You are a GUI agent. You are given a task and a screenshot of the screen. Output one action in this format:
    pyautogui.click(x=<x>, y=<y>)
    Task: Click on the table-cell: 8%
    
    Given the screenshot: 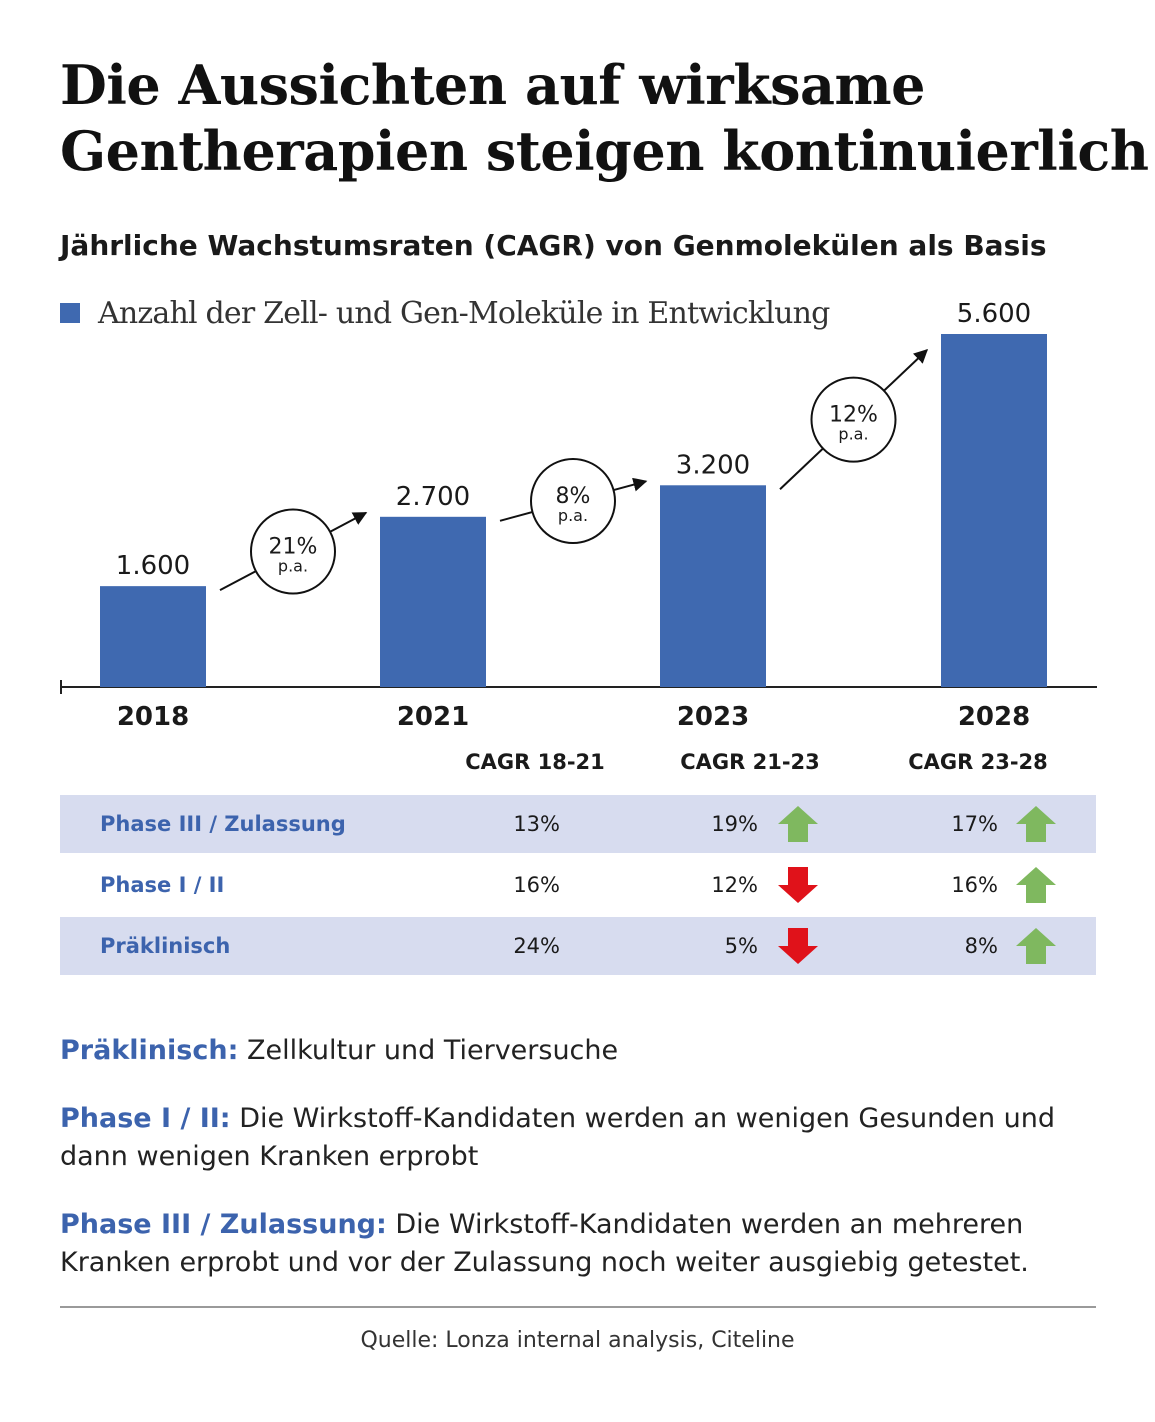 What is the action you would take?
    pyautogui.click(x=981, y=946)
    